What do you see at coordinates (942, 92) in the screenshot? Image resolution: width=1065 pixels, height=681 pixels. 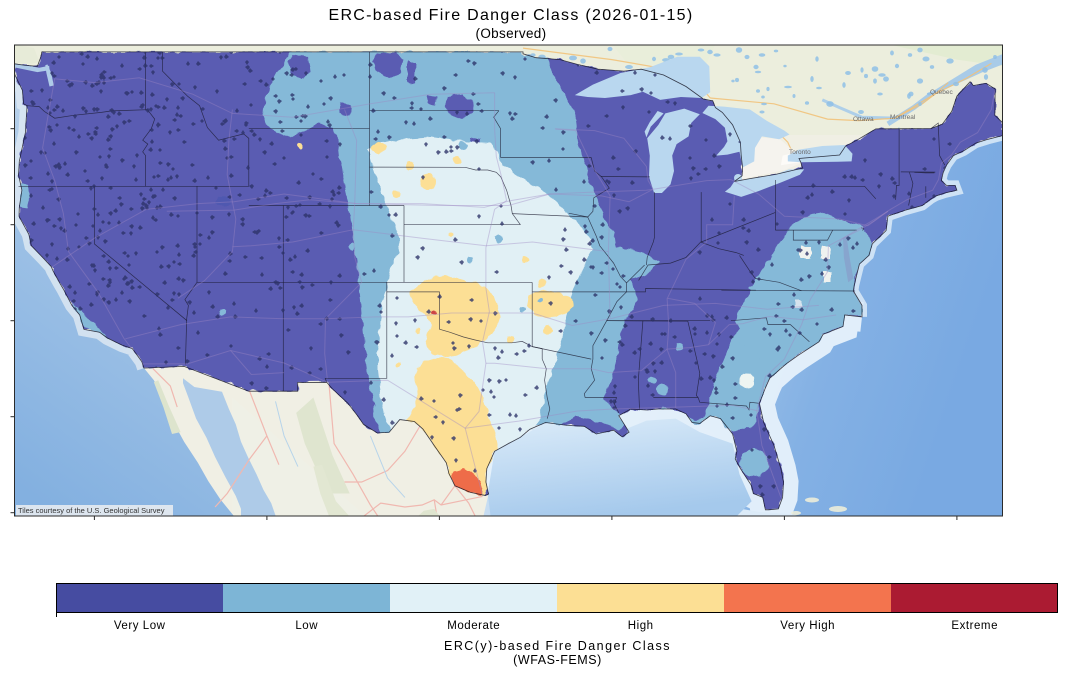 I see `svg-text: Quebec` at bounding box center [942, 92].